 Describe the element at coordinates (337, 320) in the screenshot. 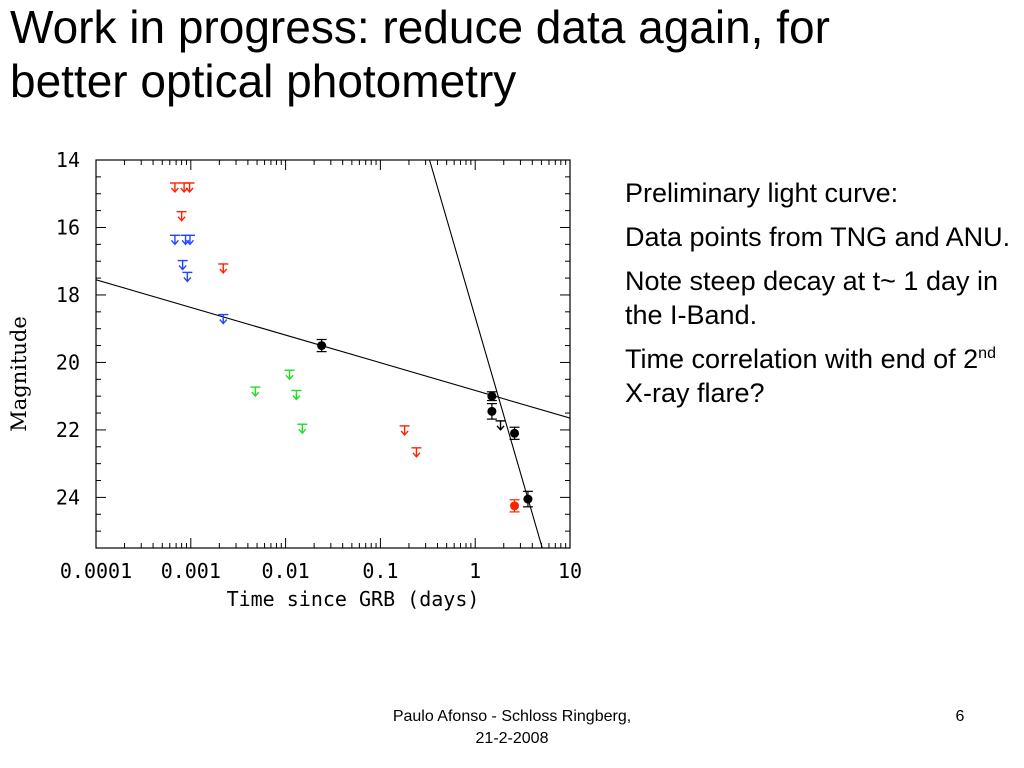

I see `upper-limit-markers` at that location.